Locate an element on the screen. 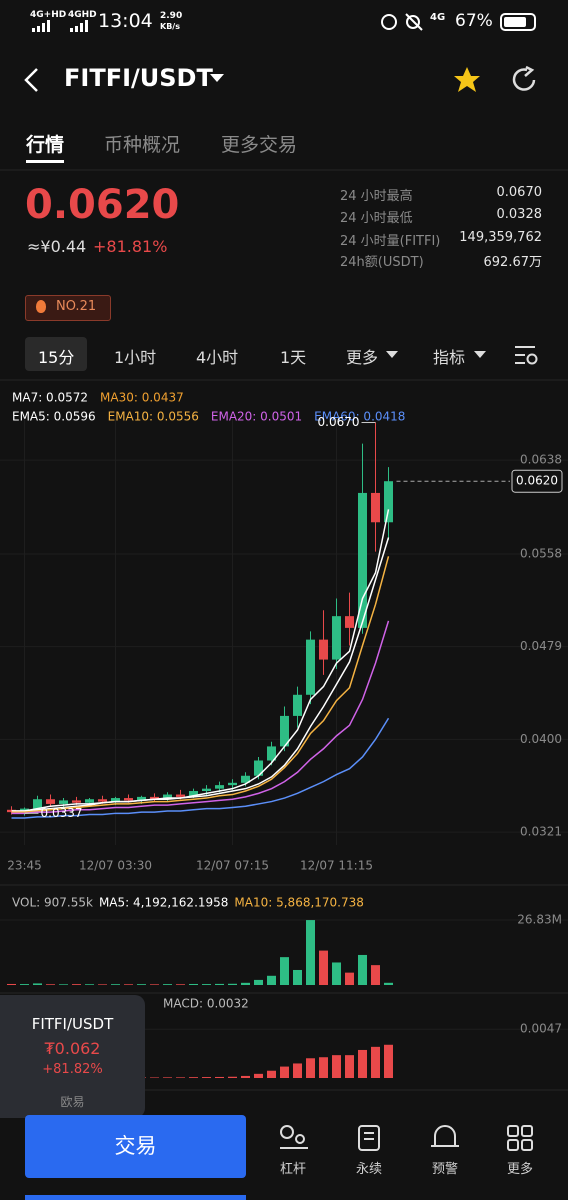 The height and width of the screenshot is (1200, 568). nav-item: 永续 is located at coordinates (368, 1169).